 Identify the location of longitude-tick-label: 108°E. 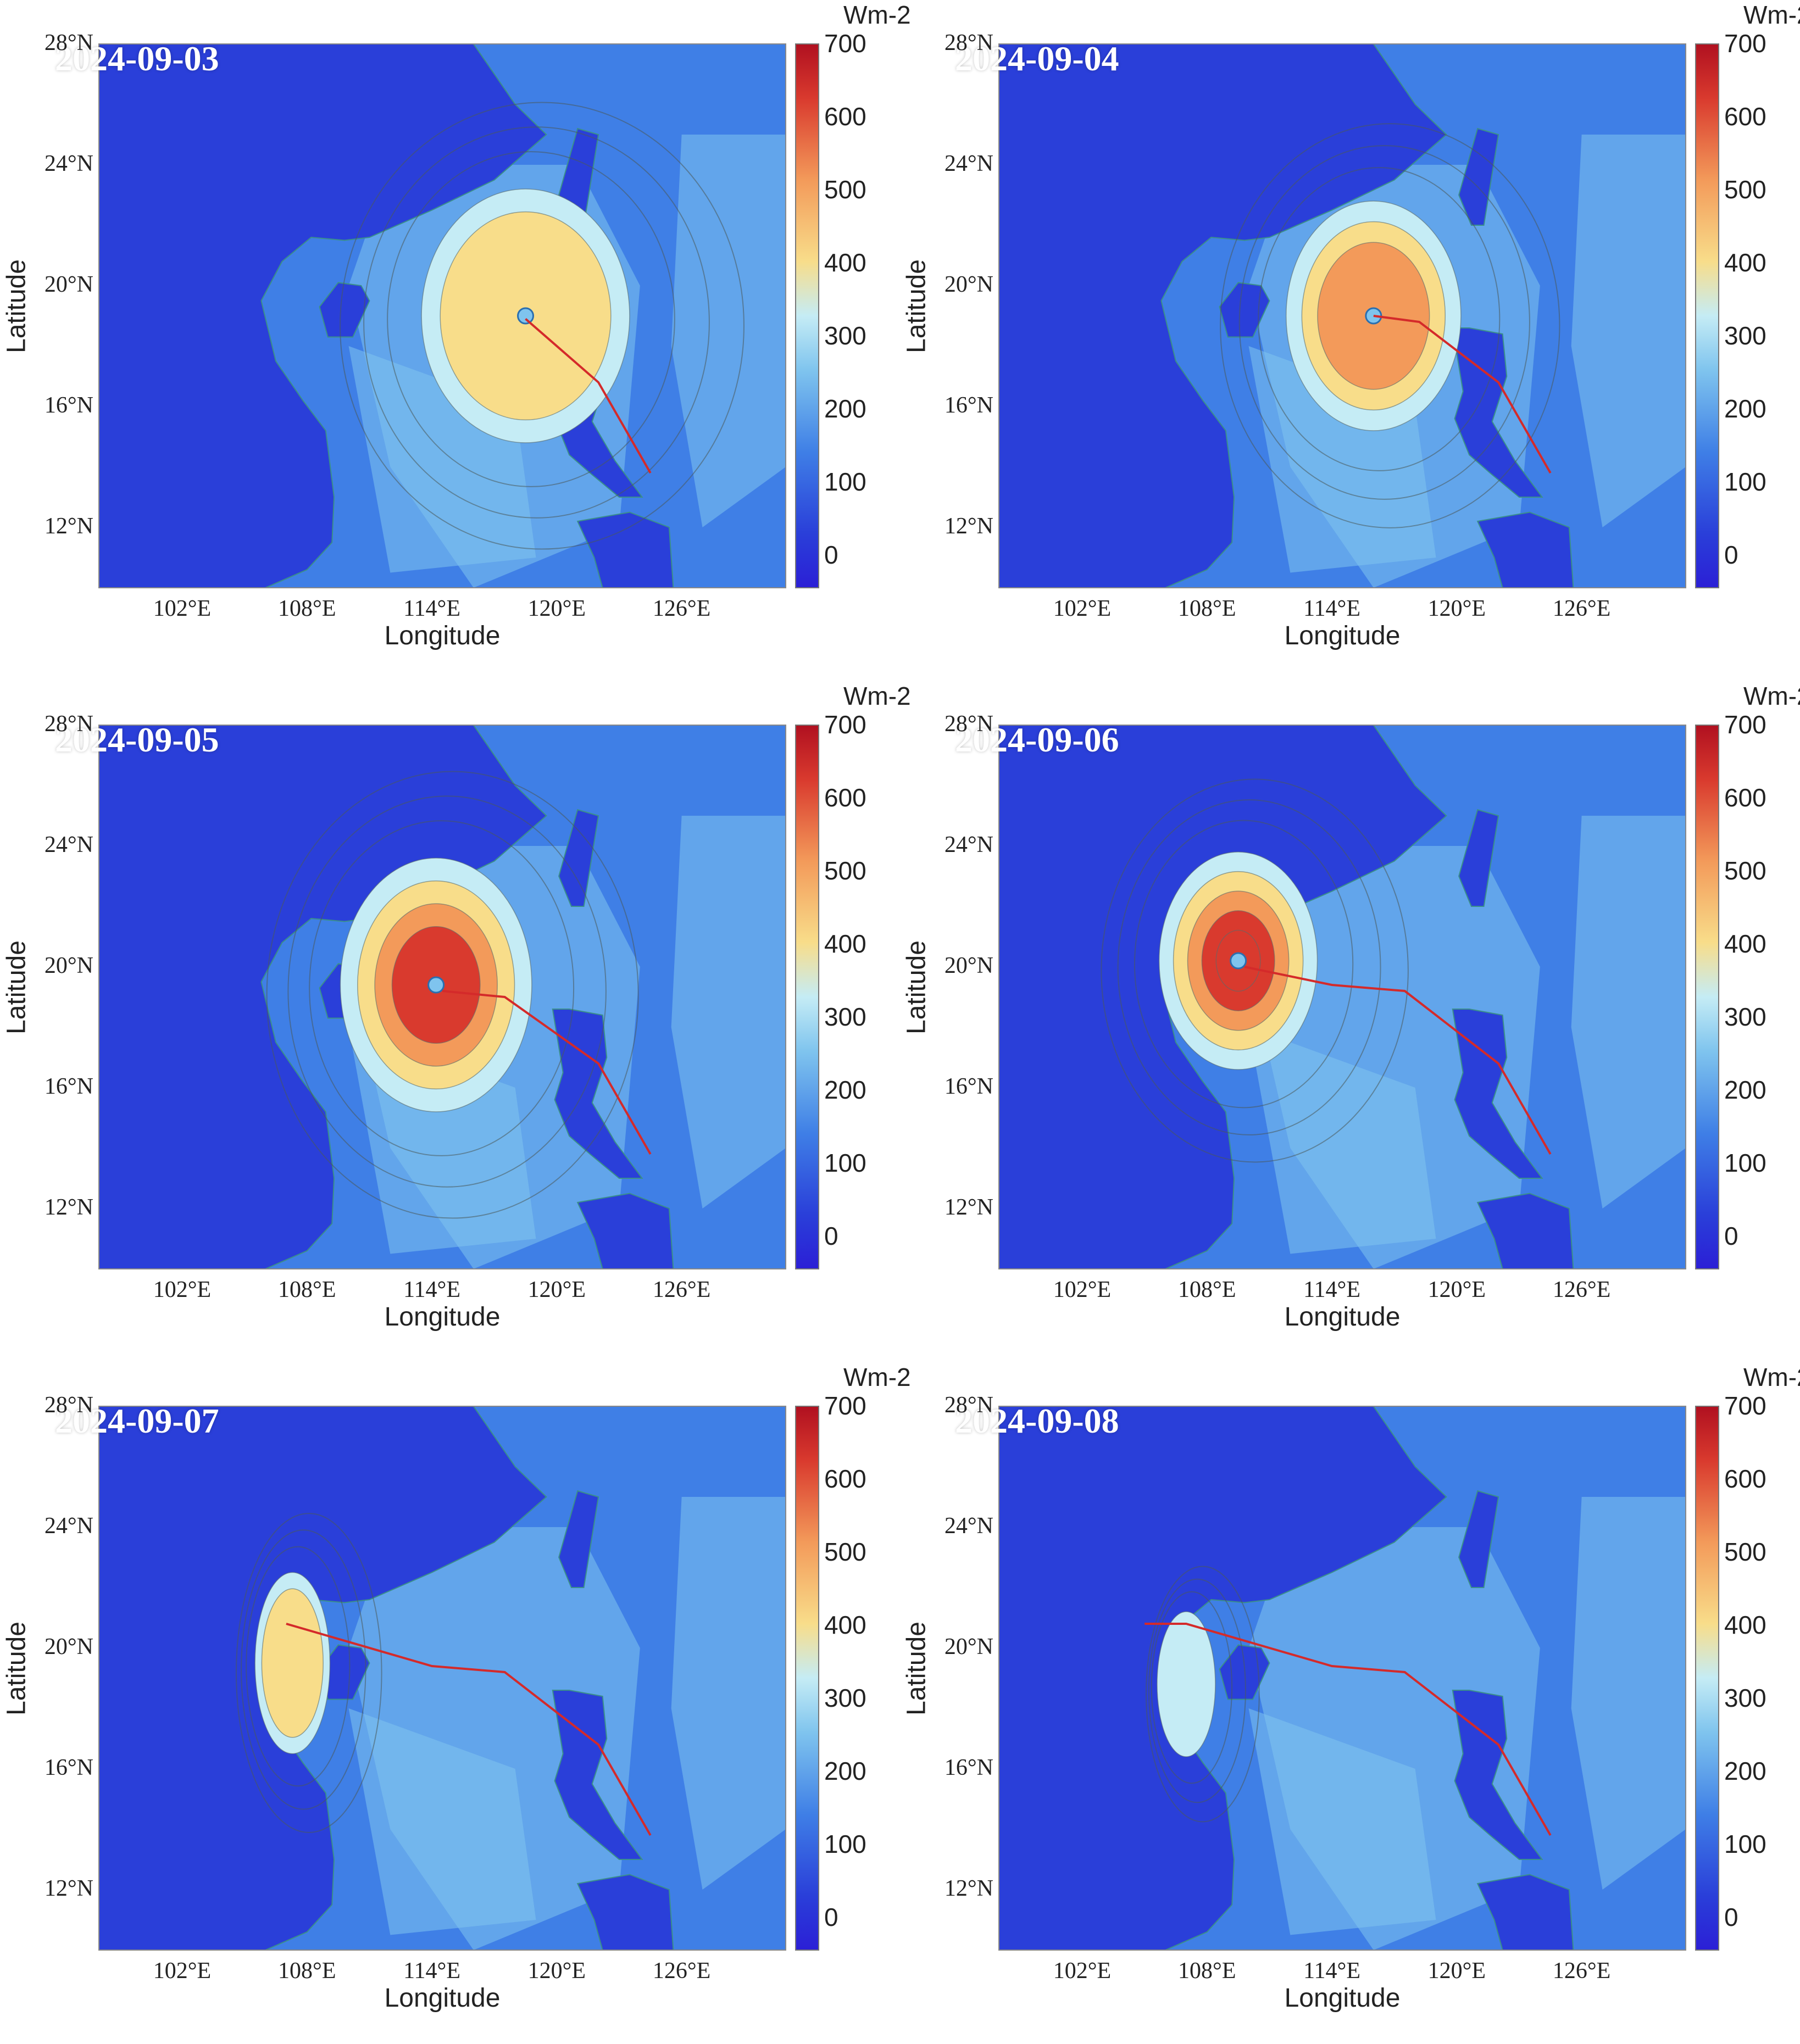
(307, 609).